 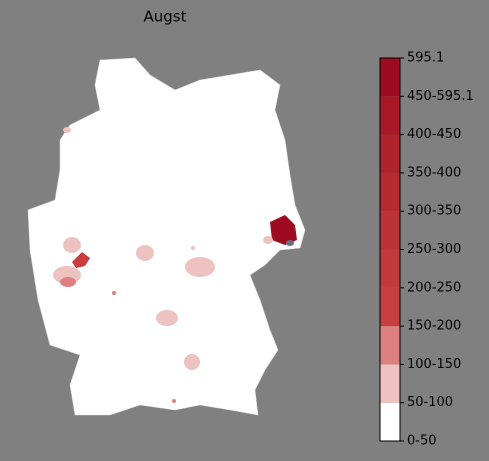 I want to click on region-other, so click(x=290, y=243).